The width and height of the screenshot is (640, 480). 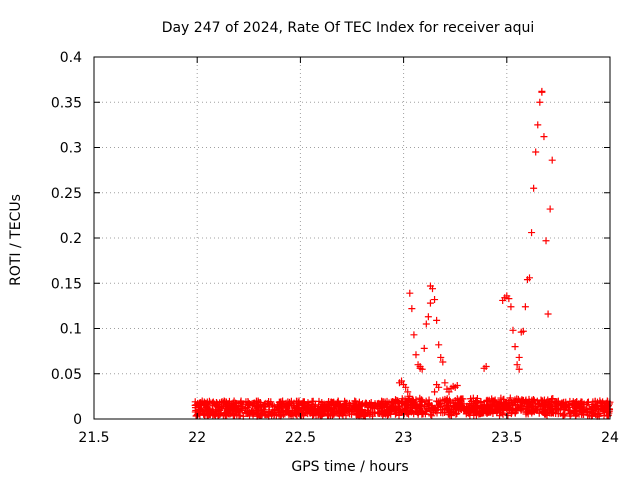 I want to click on x-tick-label: 24, so click(x=610, y=438).